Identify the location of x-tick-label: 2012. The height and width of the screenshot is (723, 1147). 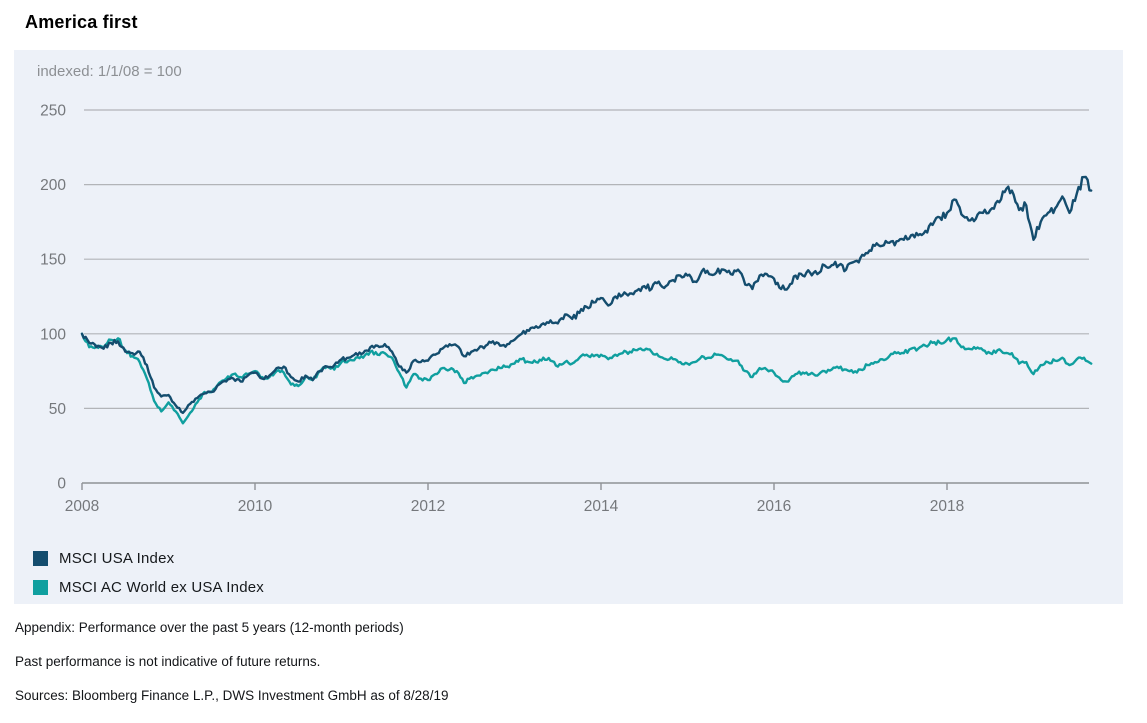
(428, 506).